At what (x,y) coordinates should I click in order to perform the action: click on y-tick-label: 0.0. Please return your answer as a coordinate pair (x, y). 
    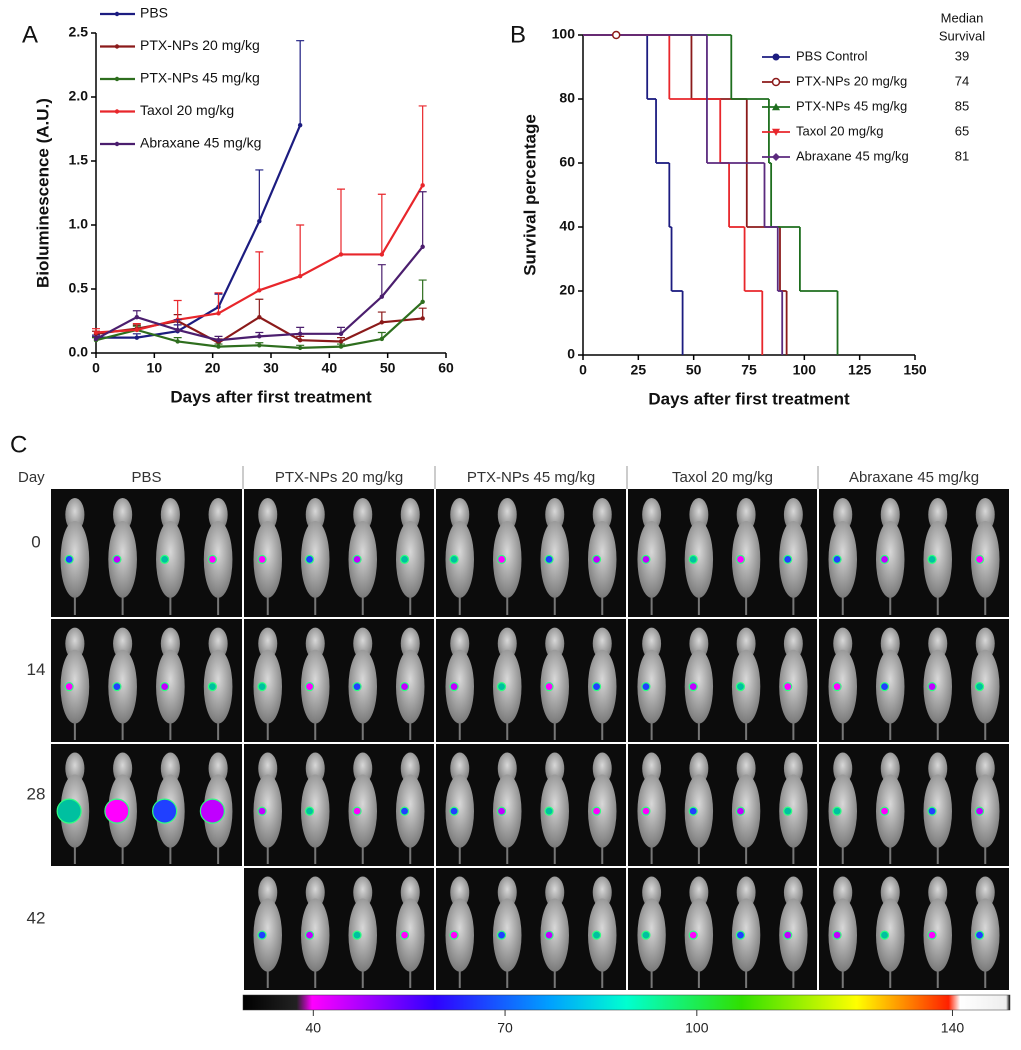
    Looking at the image, I should click on (79, 352).